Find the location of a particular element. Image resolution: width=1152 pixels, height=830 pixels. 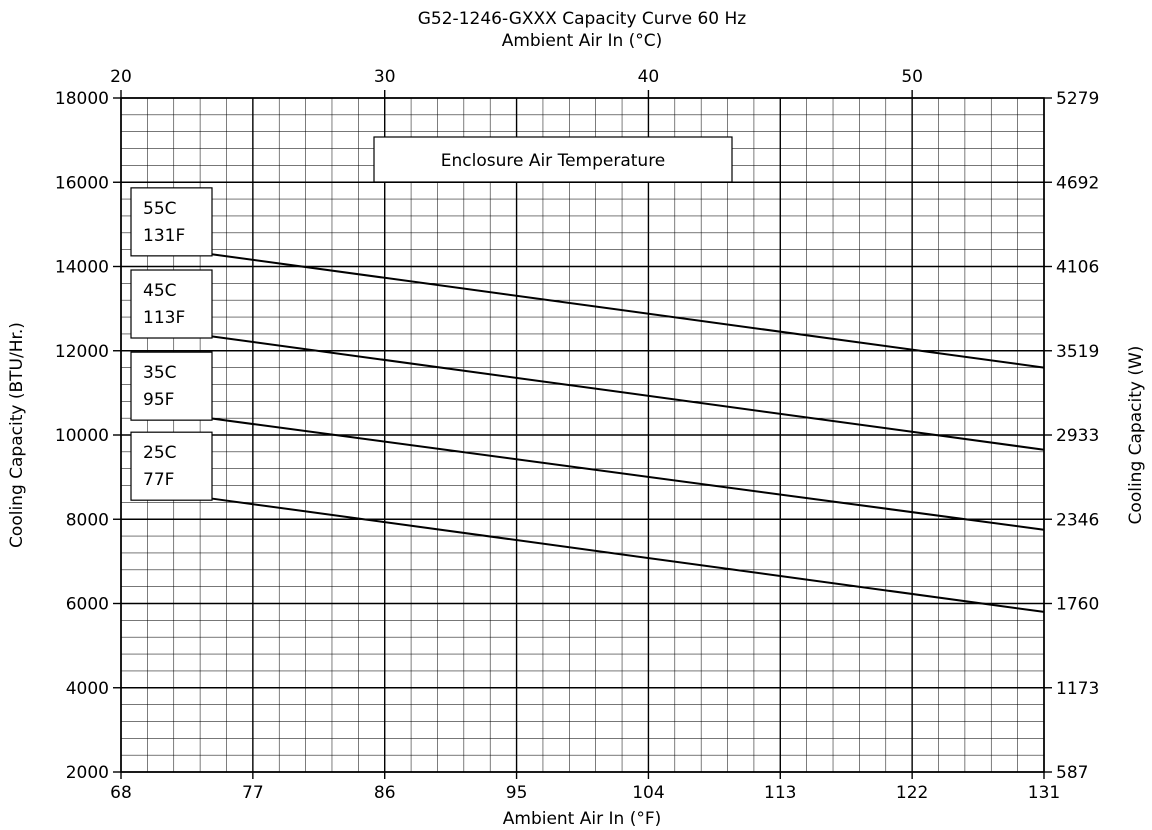

y-tick-label: 16000 is located at coordinates (82, 183).